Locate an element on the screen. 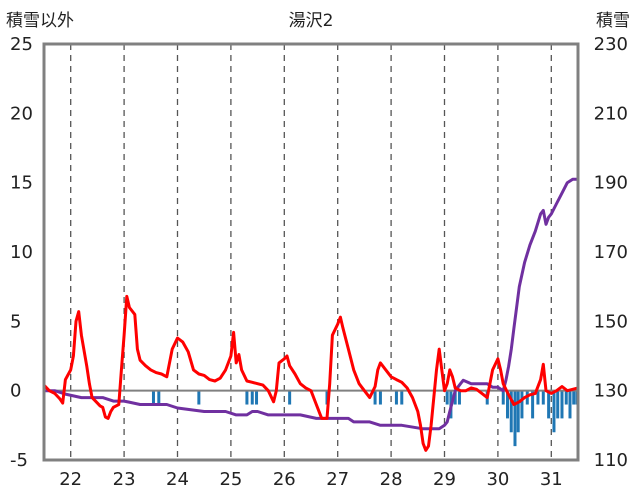 The image size is (636, 501). x-tick-27: 27 is located at coordinates (337, 479).